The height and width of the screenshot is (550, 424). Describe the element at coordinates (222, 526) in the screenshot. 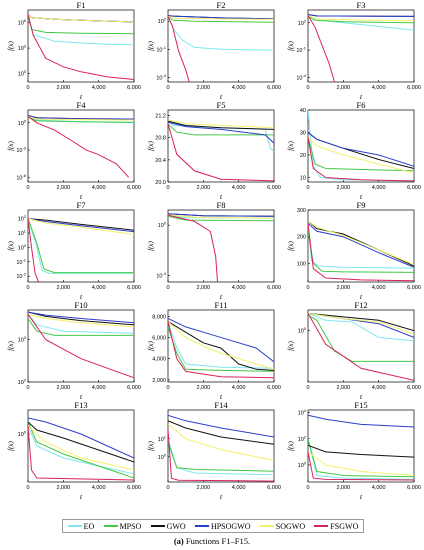

I see `legend-item-hpsogwo: HPSOGWO` at that location.